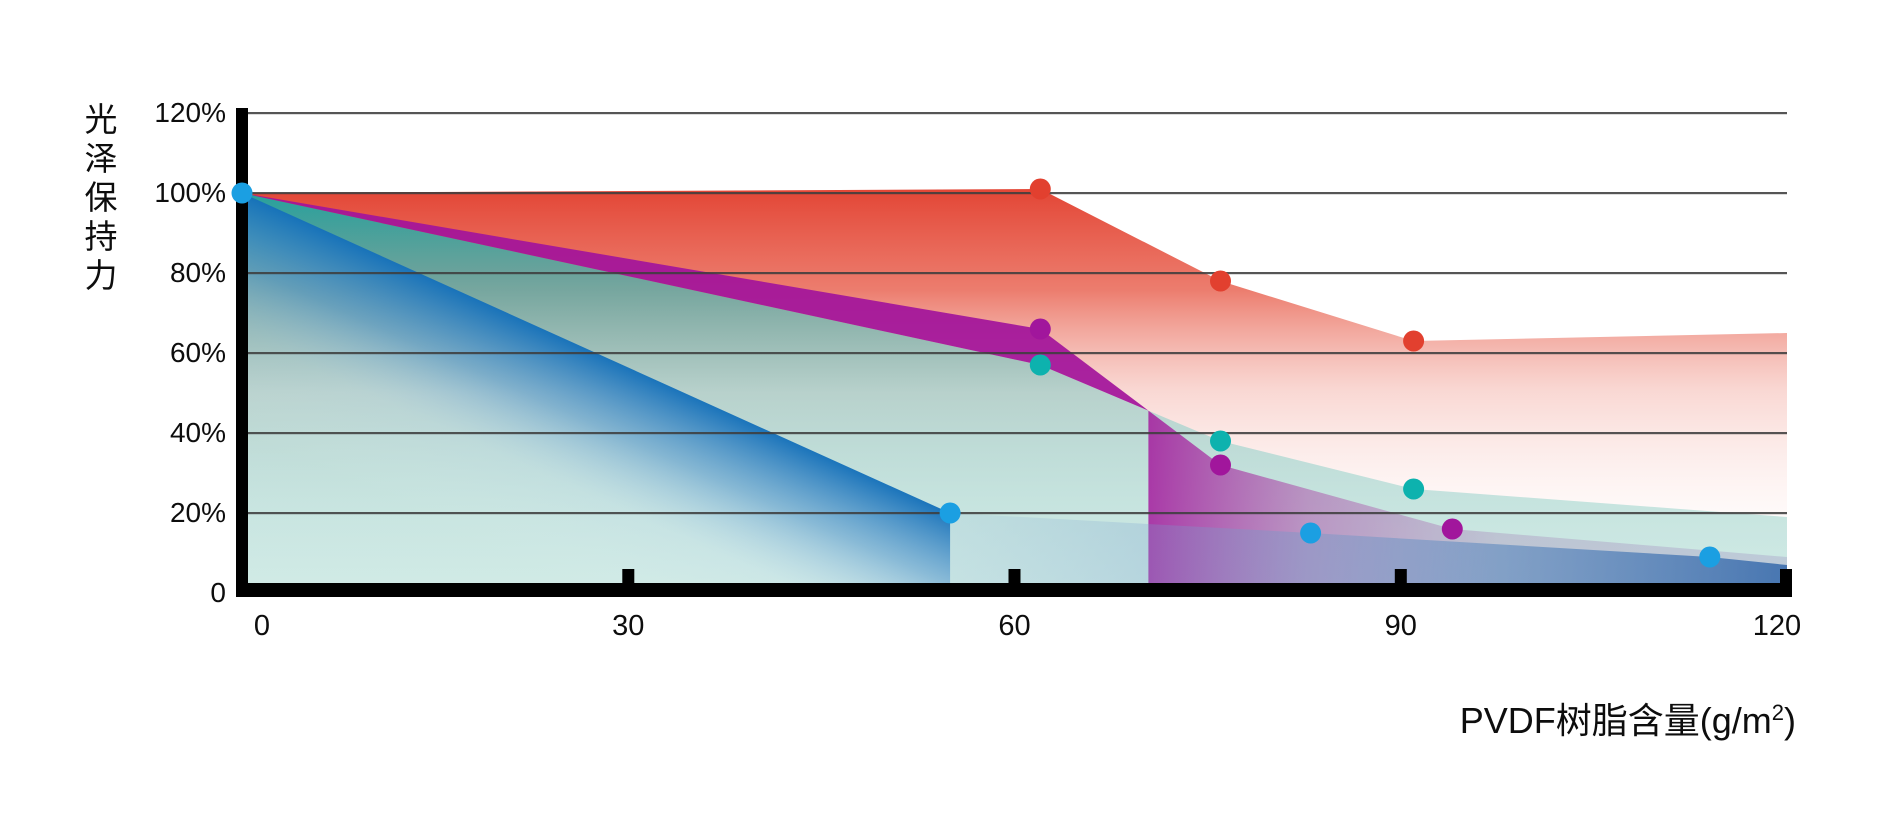 Image resolution: width=1900 pixels, height=813 pixels. What do you see at coordinates (1368, 553) in the screenshot?
I see `blue-band-fill` at bounding box center [1368, 553].